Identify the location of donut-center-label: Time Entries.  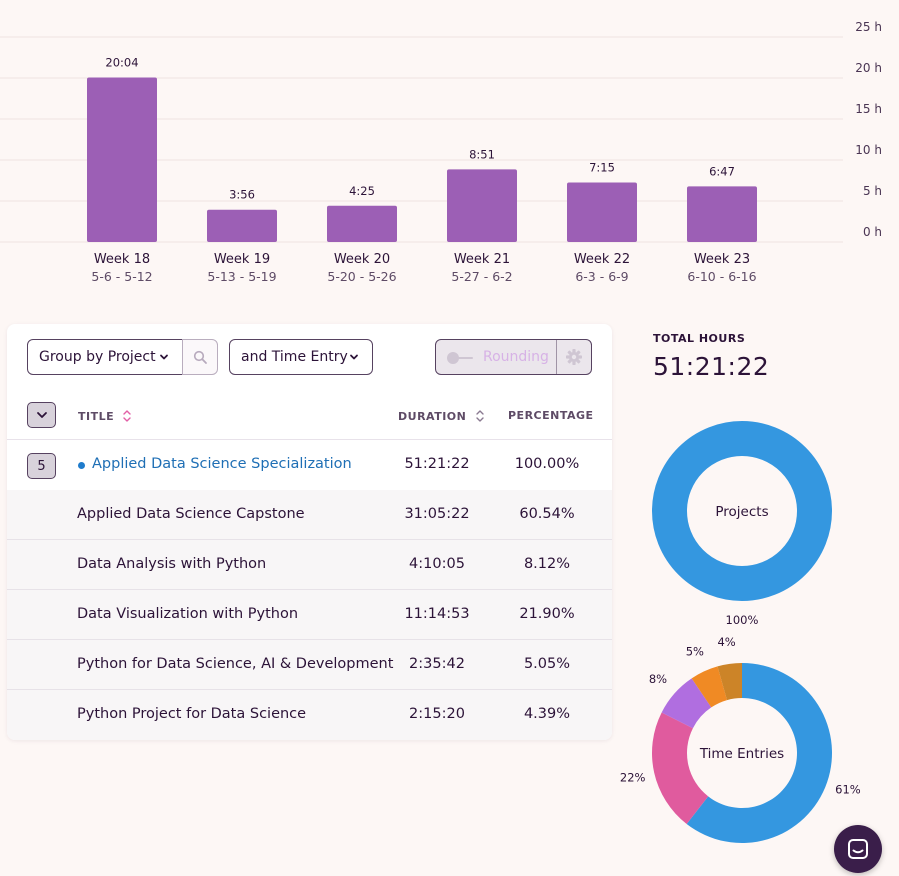
(741, 754).